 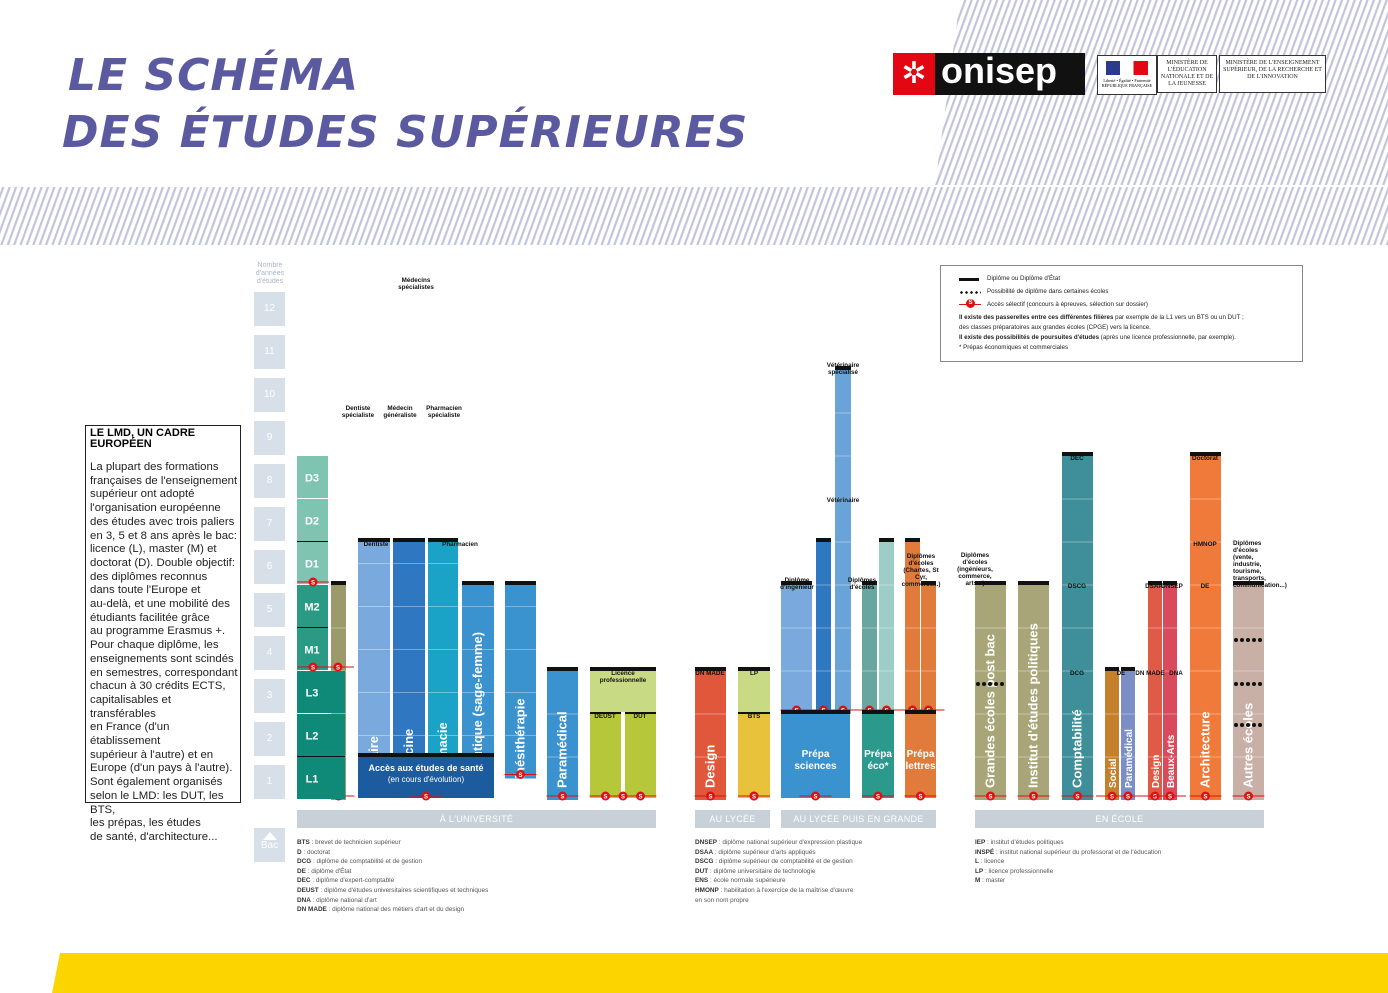 What do you see at coordinates (367, 862) in the screenshot?
I see `abbreviation-meaning: : diplôme de comptabilité et de gestion` at bounding box center [367, 862].